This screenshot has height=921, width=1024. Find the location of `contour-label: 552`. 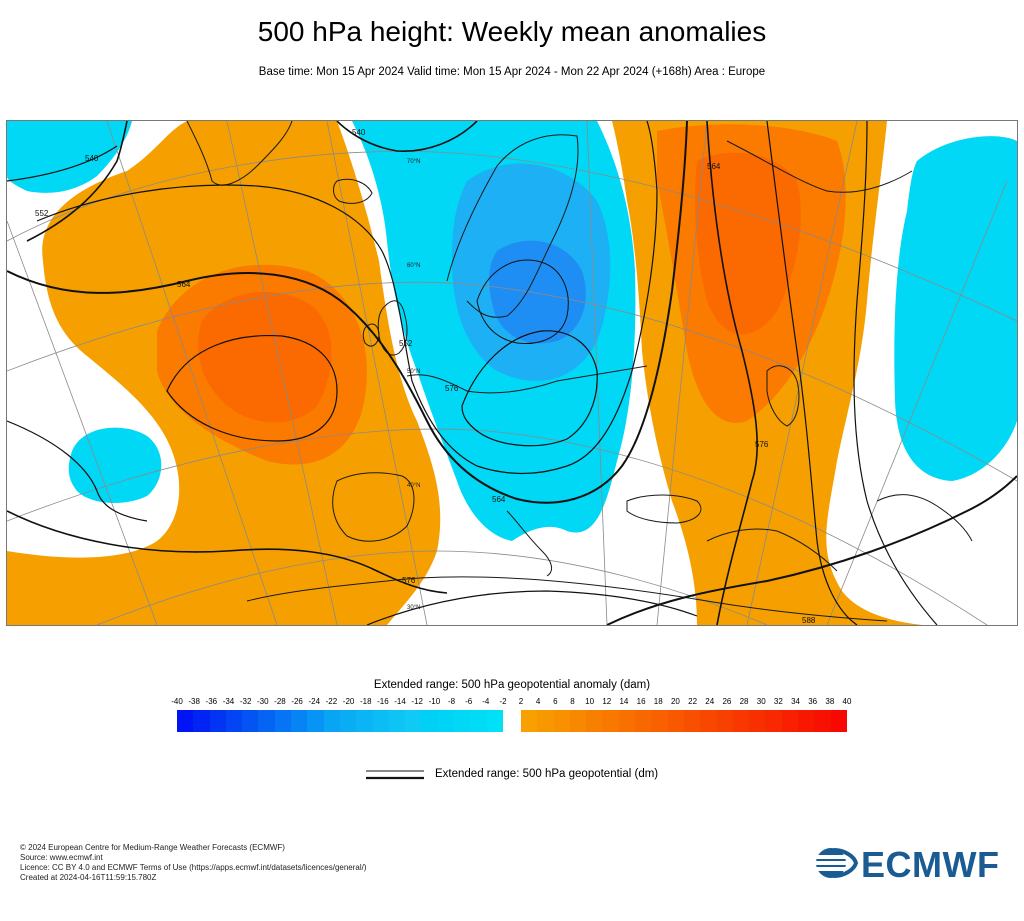

contour-label: 552 is located at coordinates (42, 213).